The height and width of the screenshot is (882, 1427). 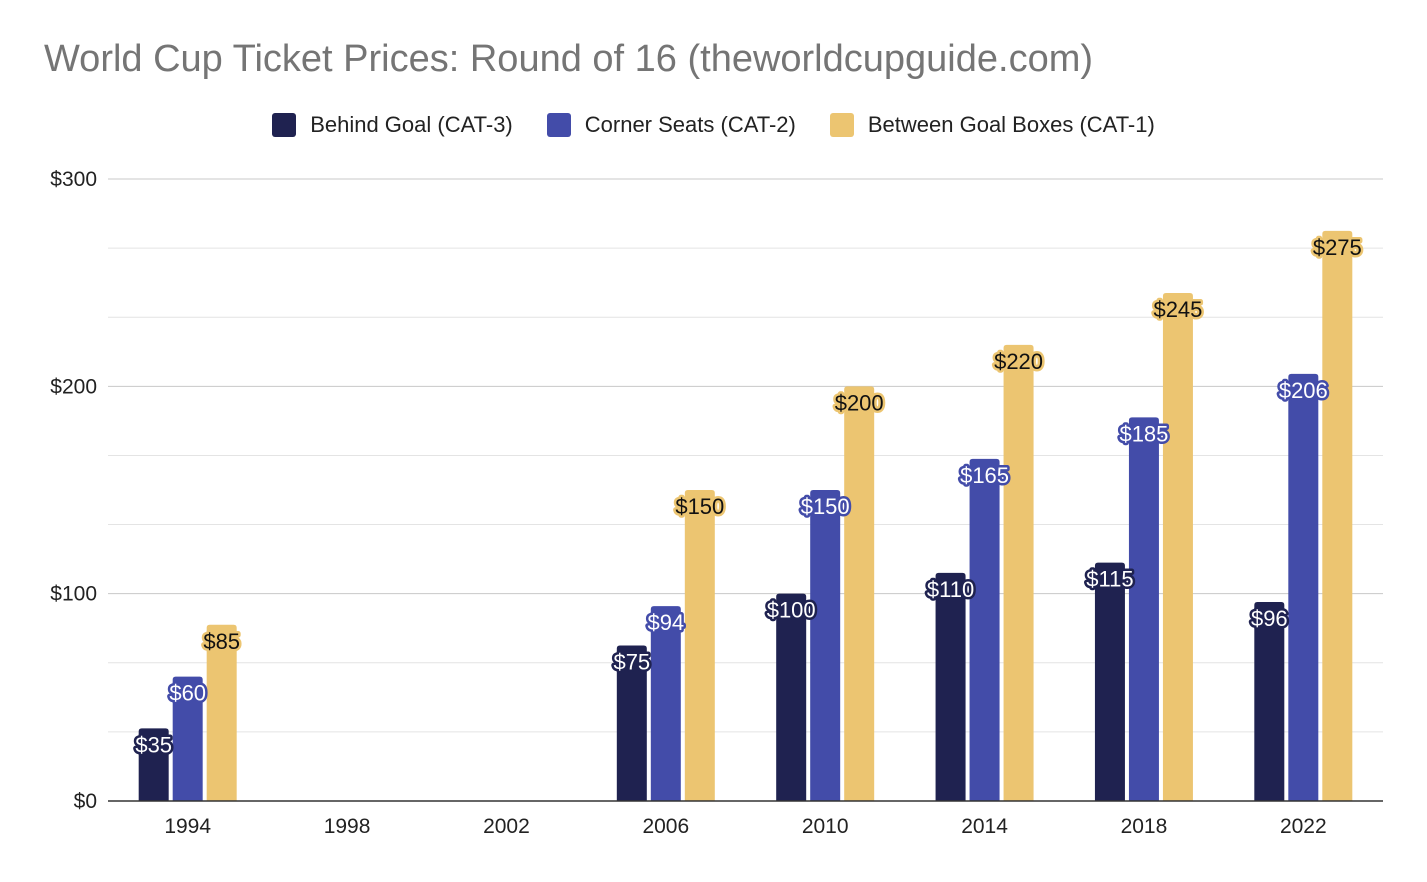 I want to click on data-label: $75, so click(x=631, y=662).